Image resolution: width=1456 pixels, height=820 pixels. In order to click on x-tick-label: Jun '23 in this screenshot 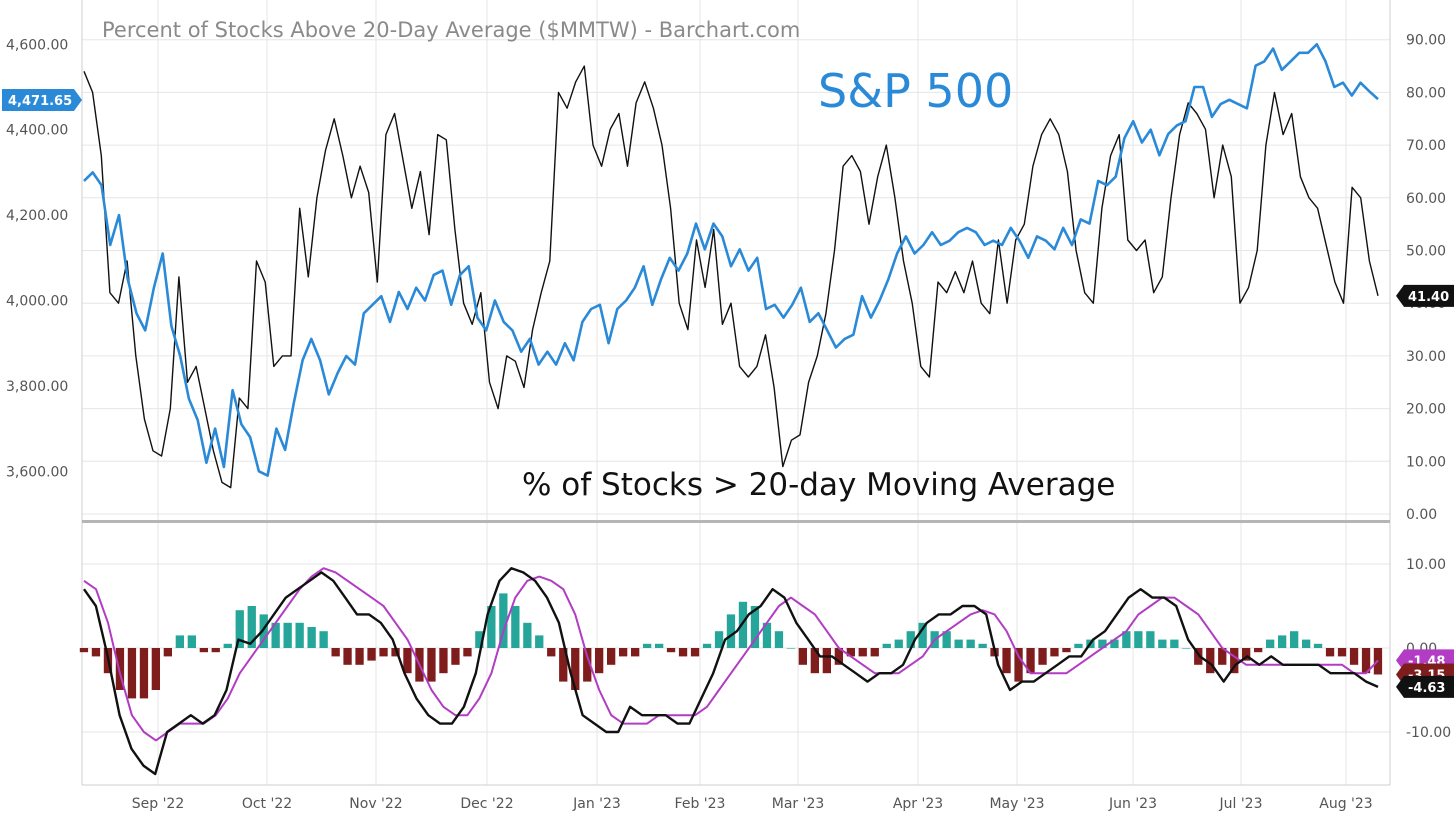, I will do `click(1132, 804)`.